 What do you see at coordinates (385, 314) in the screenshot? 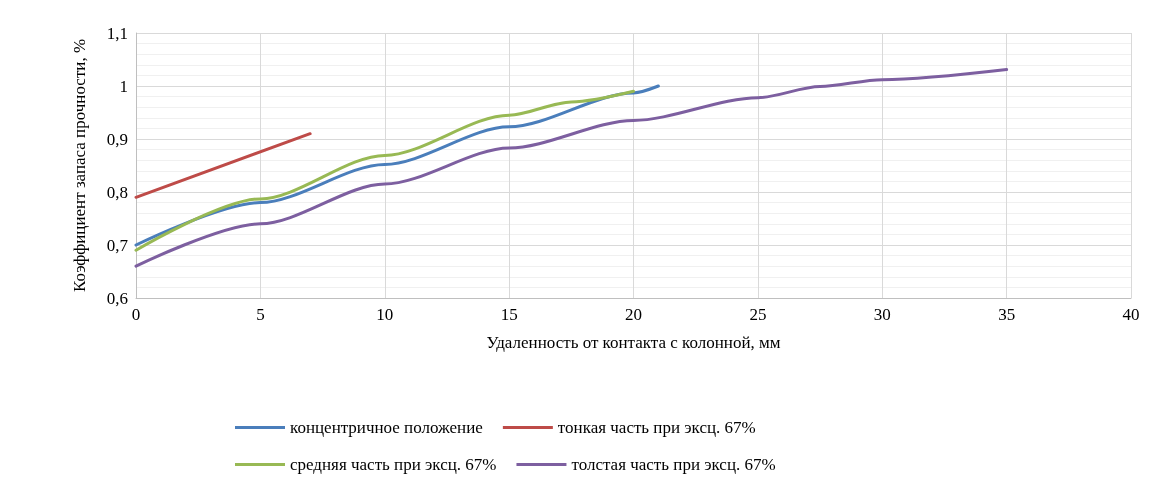
I see `x-tick-label: 10` at bounding box center [385, 314].